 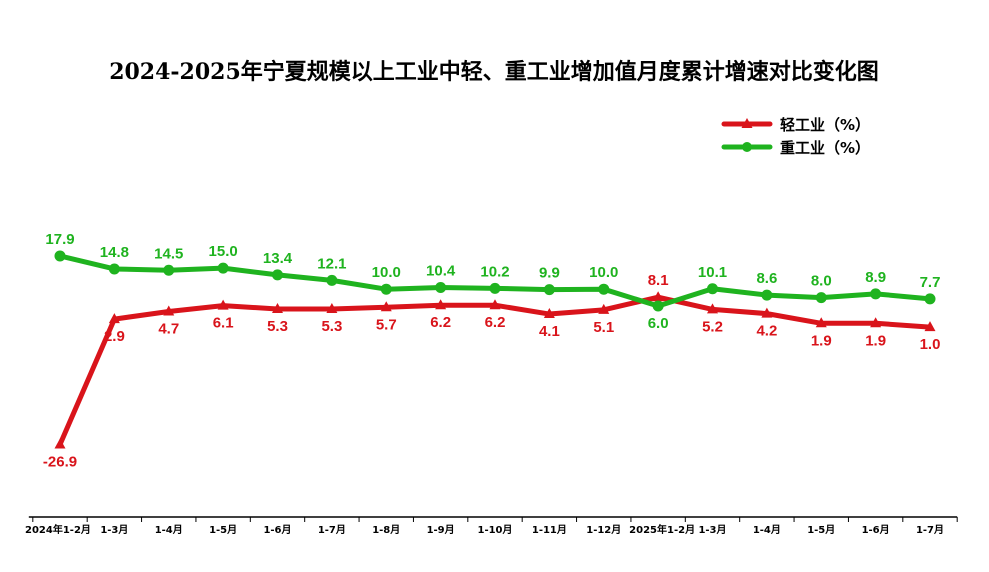 What do you see at coordinates (494, 271) in the screenshot?
I see `heavy-industry-data-label: 10.2` at bounding box center [494, 271].